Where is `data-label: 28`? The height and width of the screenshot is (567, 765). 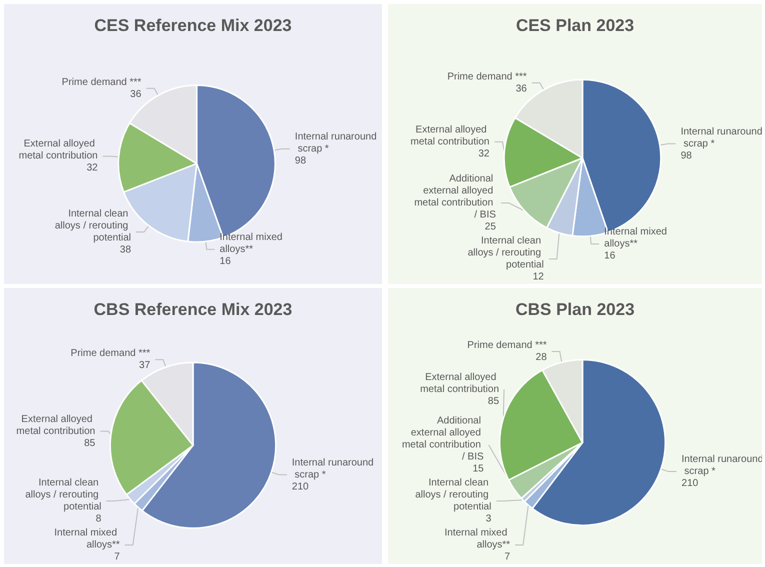
data-label: 28 is located at coordinates (542, 357).